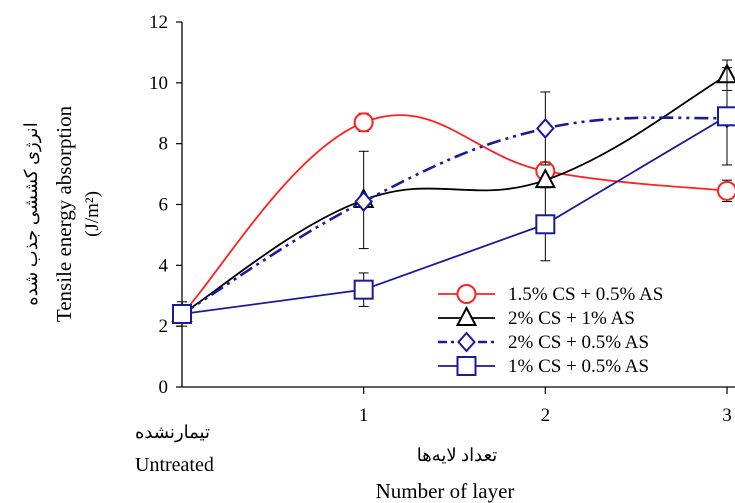 The height and width of the screenshot is (503, 735). I want to click on legend-label: 1.5% CS + 0.5% AS, so click(585, 294).